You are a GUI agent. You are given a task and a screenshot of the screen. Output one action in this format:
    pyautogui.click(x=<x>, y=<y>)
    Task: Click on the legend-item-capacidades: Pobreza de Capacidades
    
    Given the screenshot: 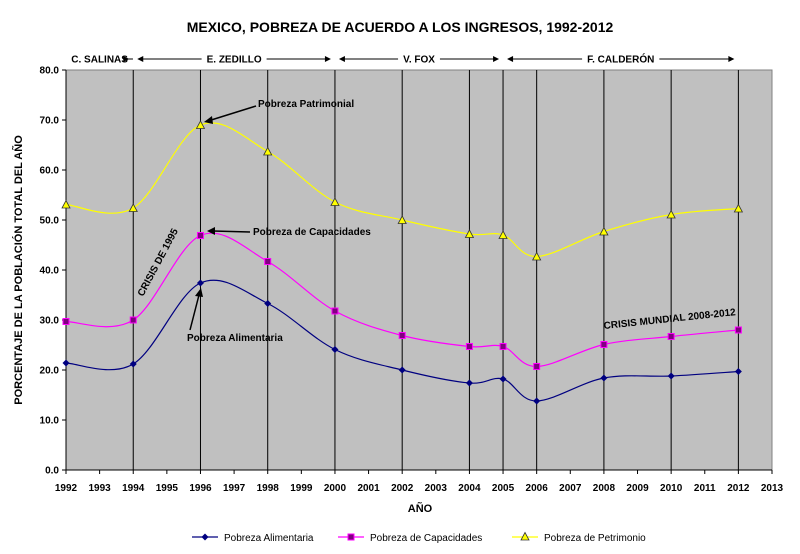 What is the action you would take?
    pyautogui.click(x=410, y=538)
    